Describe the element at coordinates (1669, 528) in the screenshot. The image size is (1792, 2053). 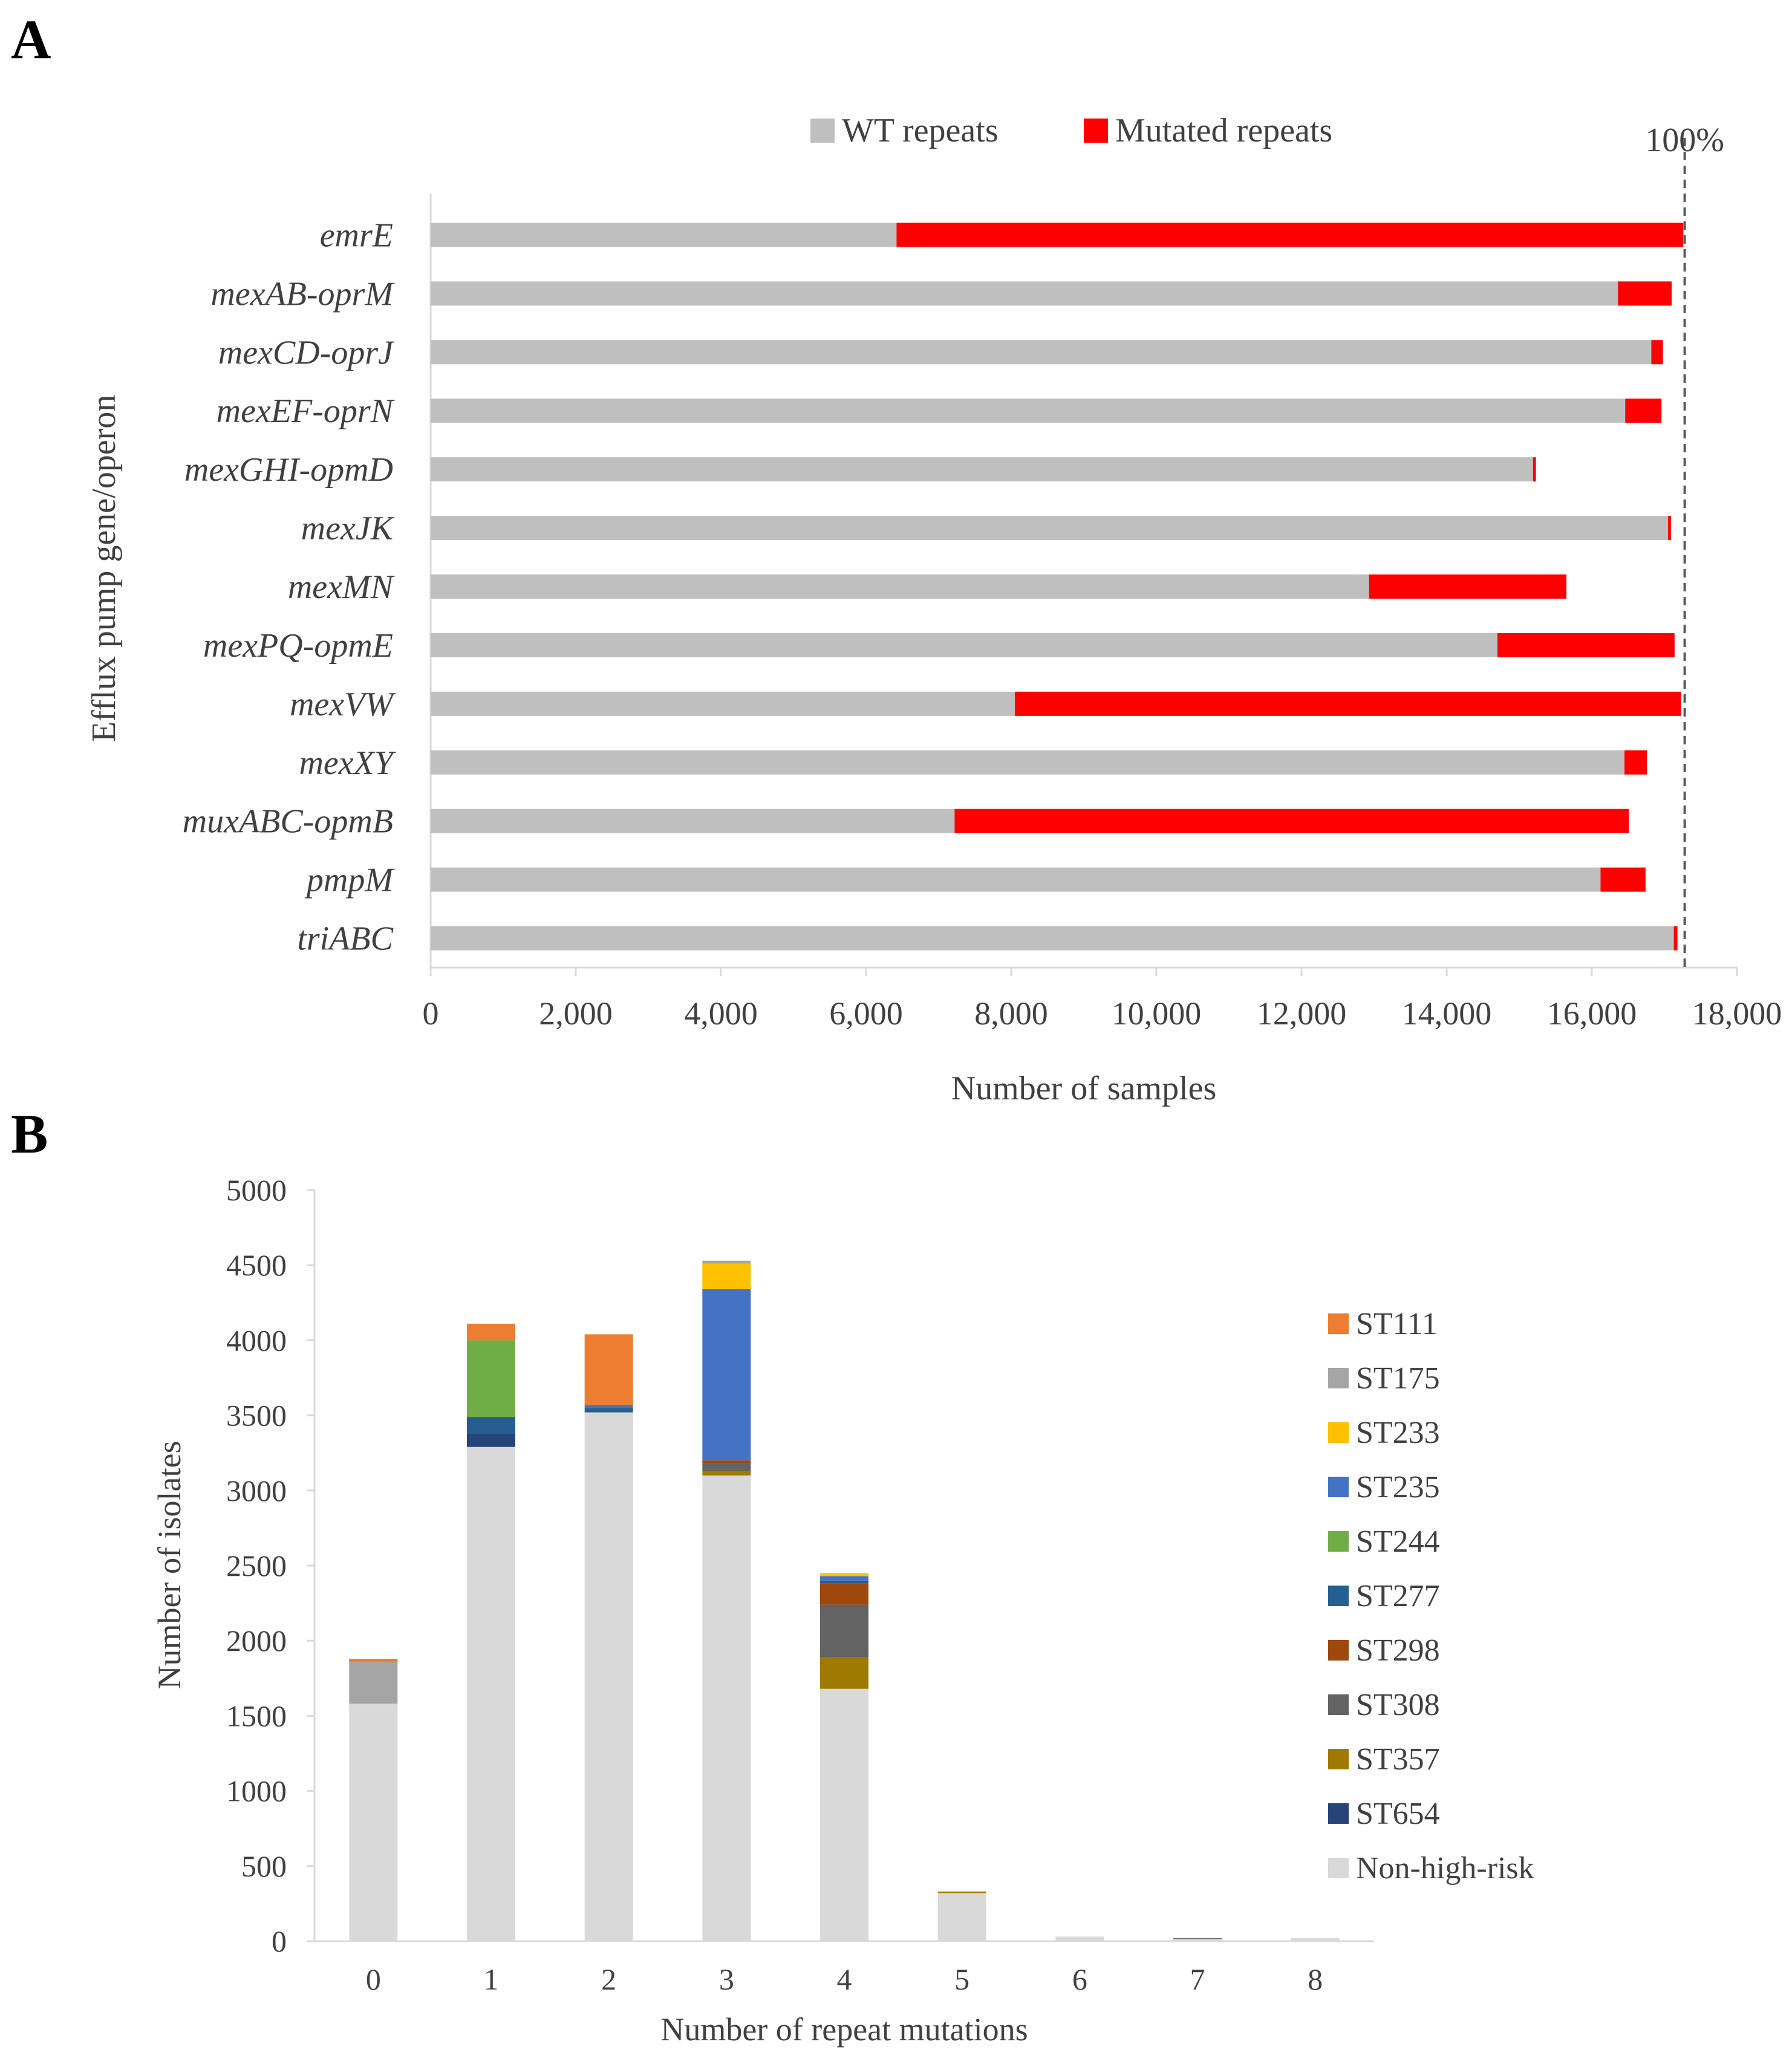
I see `bar-mutated-repeats-mexjk` at that location.